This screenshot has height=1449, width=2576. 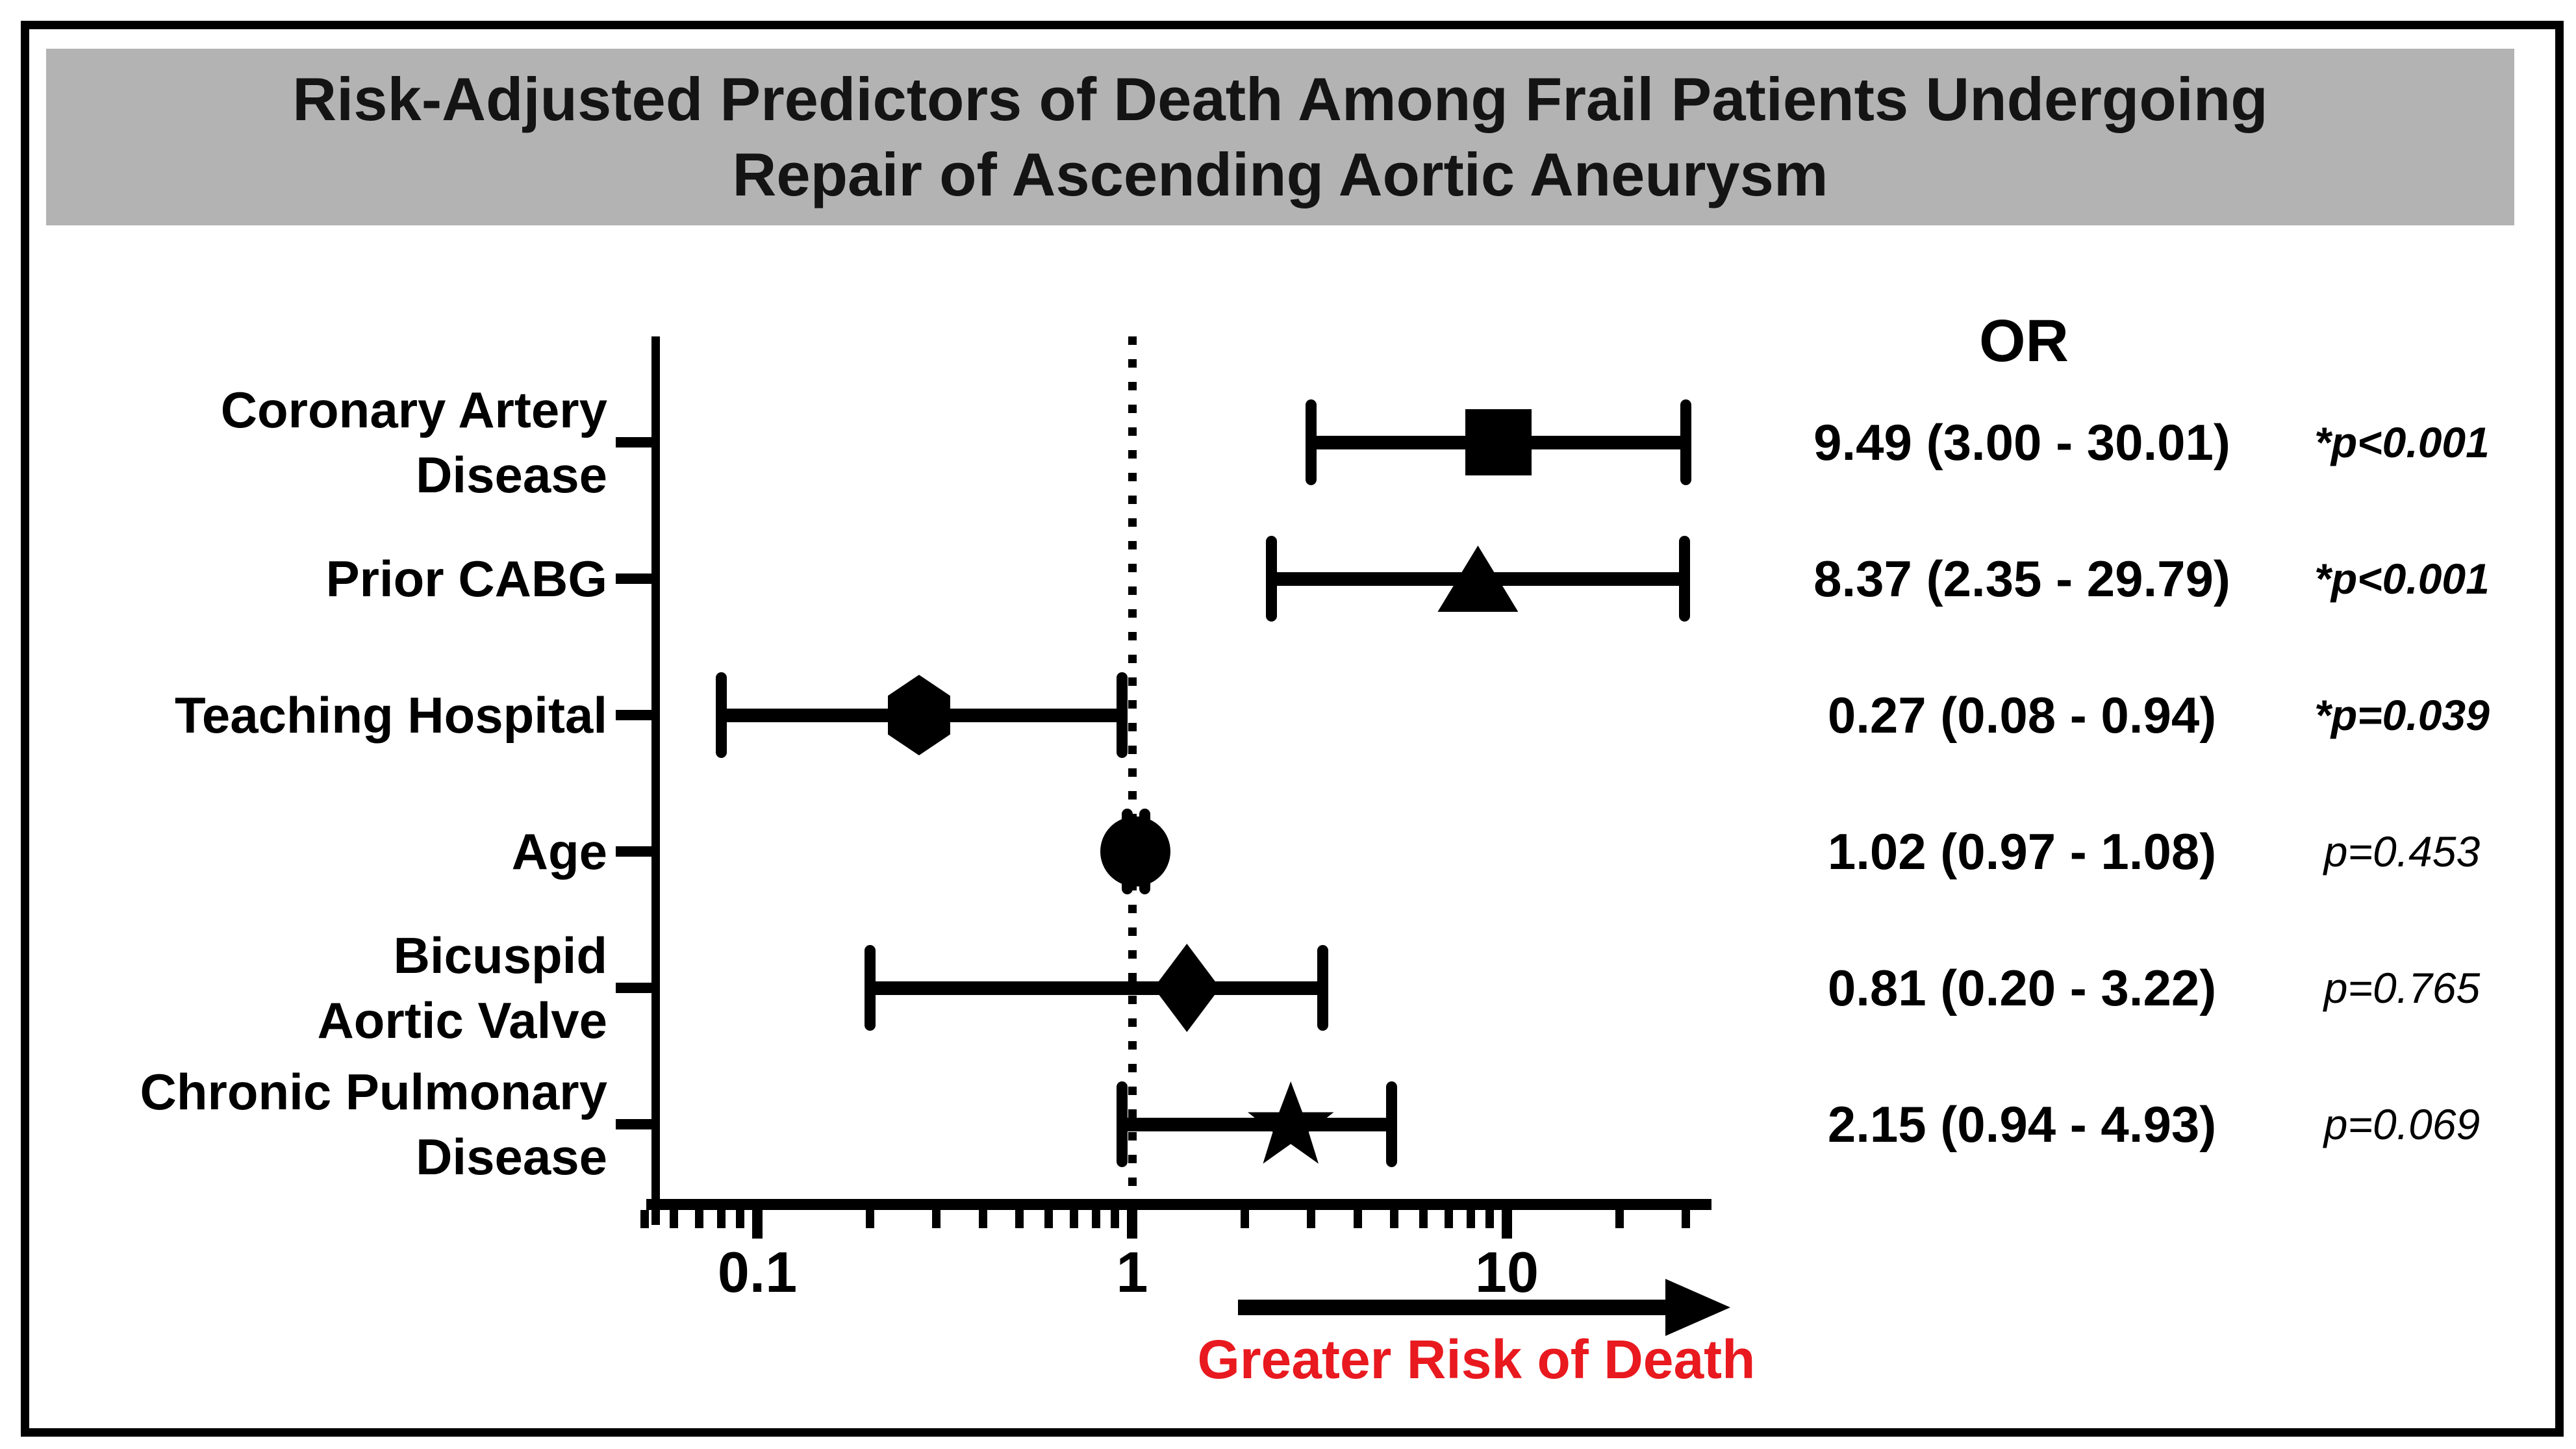 What do you see at coordinates (1135, 852) in the screenshot?
I see `circle-marker` at bounding box center [1135, 852].